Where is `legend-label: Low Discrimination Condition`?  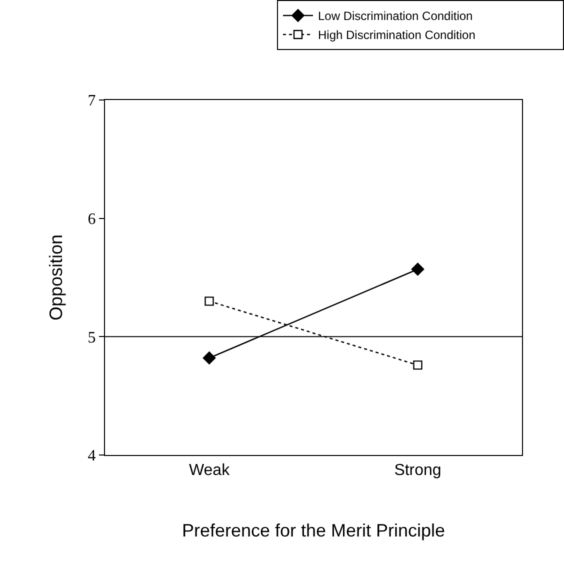
legend-label: Low Discrimination Condition is located at coordinates (395, 16).